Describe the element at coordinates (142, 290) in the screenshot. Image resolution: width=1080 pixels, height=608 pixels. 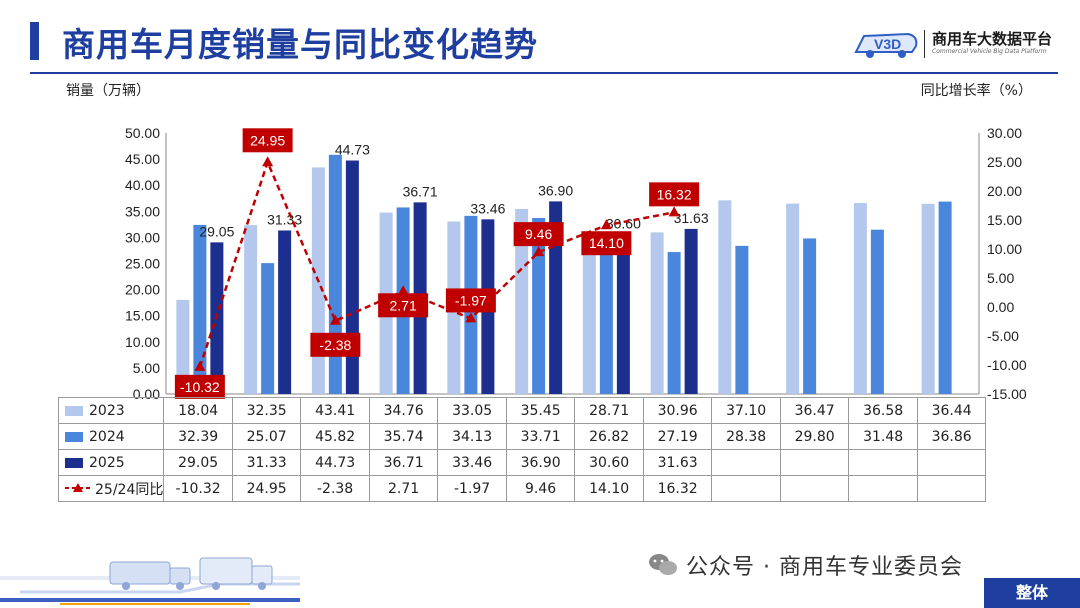
I see `y-left-tick-label: 20.00` at that location.